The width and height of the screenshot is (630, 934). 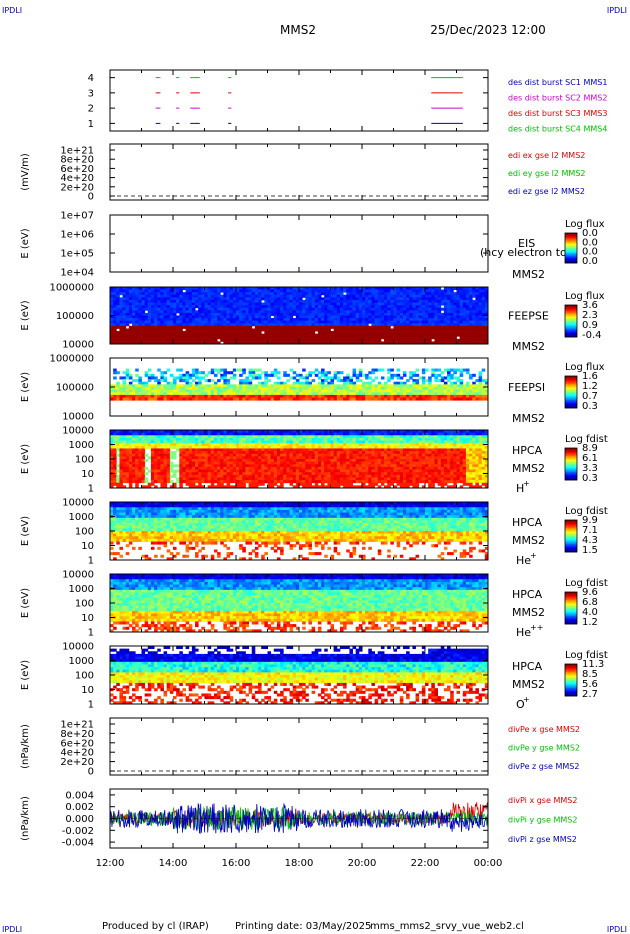 What do you see at coordinates (425, 863) in the screenshot?
I see `x-tick-label: 22:00` at bounding box center [425, 863].